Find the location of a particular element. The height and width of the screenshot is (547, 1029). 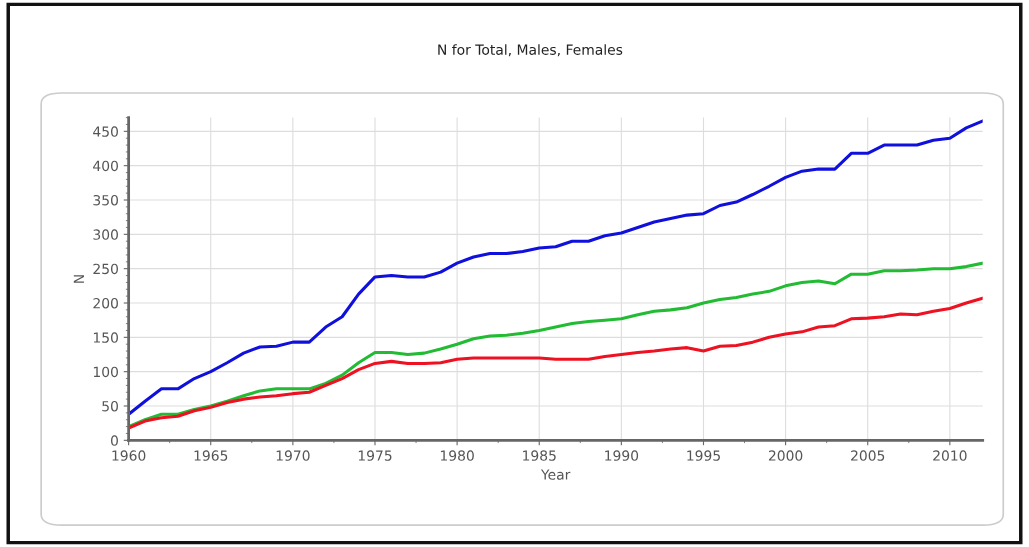

x-axis-title: Year is located at coordinates (555, 474).